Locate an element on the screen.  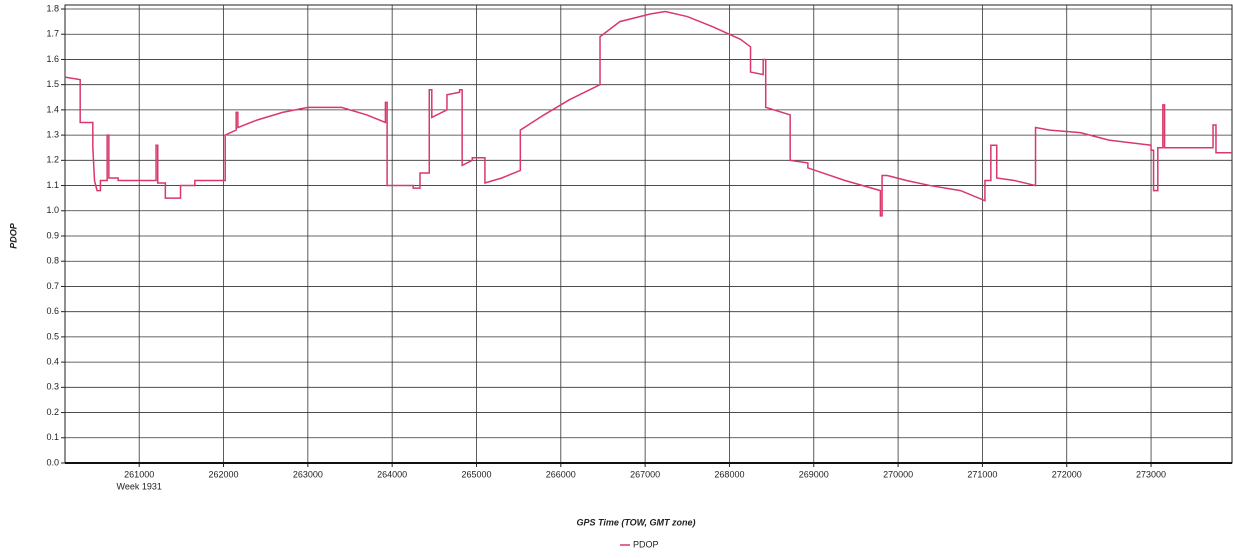
y-tick-label: 0.1 is located at coordinates (52, 437).